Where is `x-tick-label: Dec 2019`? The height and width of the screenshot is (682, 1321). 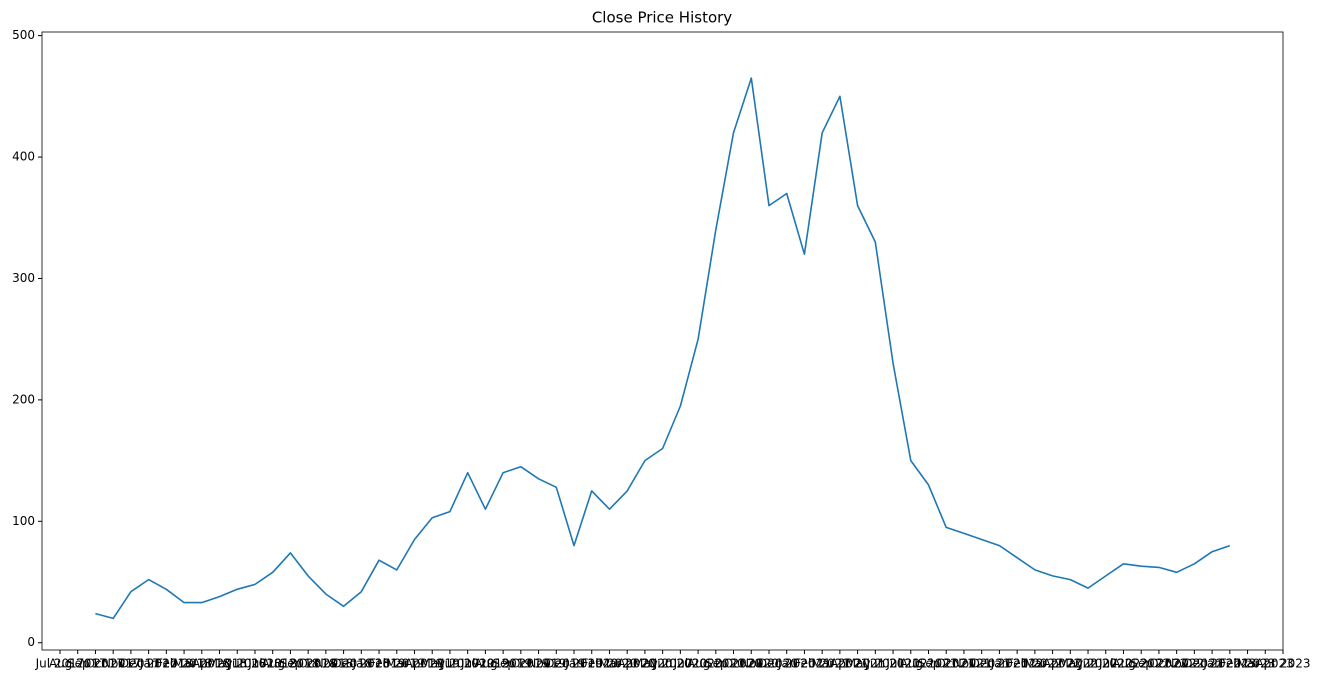 x-tick-label: Dec 2019 is located at coordinates (574, 664).